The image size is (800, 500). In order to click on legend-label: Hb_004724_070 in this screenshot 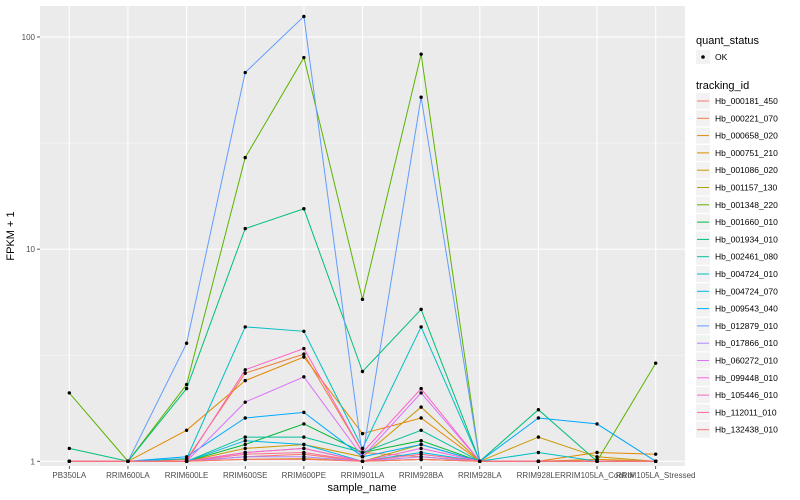, I will do `click(746, 291)`.